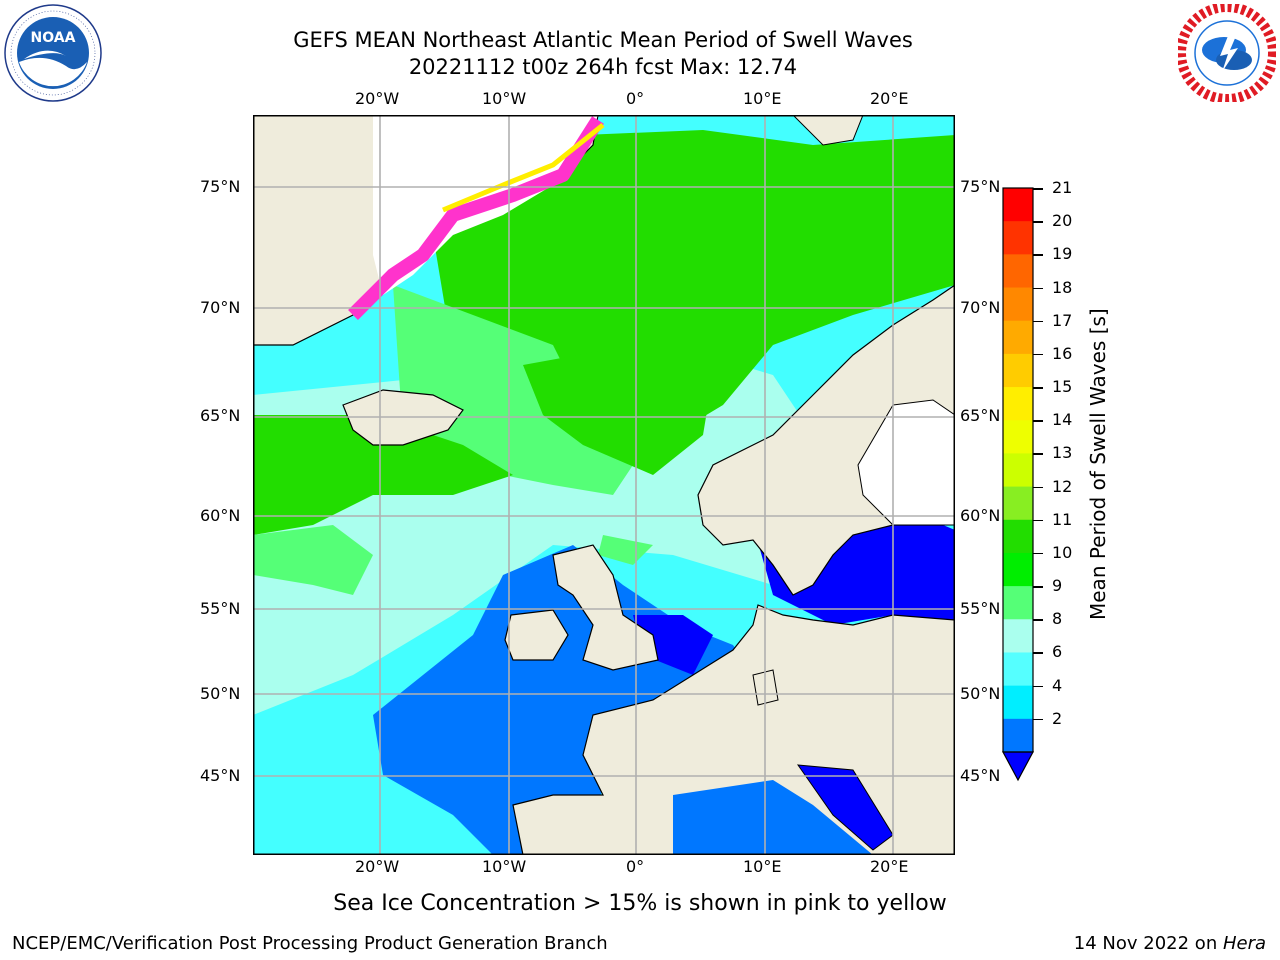 This screenshot has height=960, width=1280. I want to click on colorbar-tick-label: 17, so click(1062, 320).